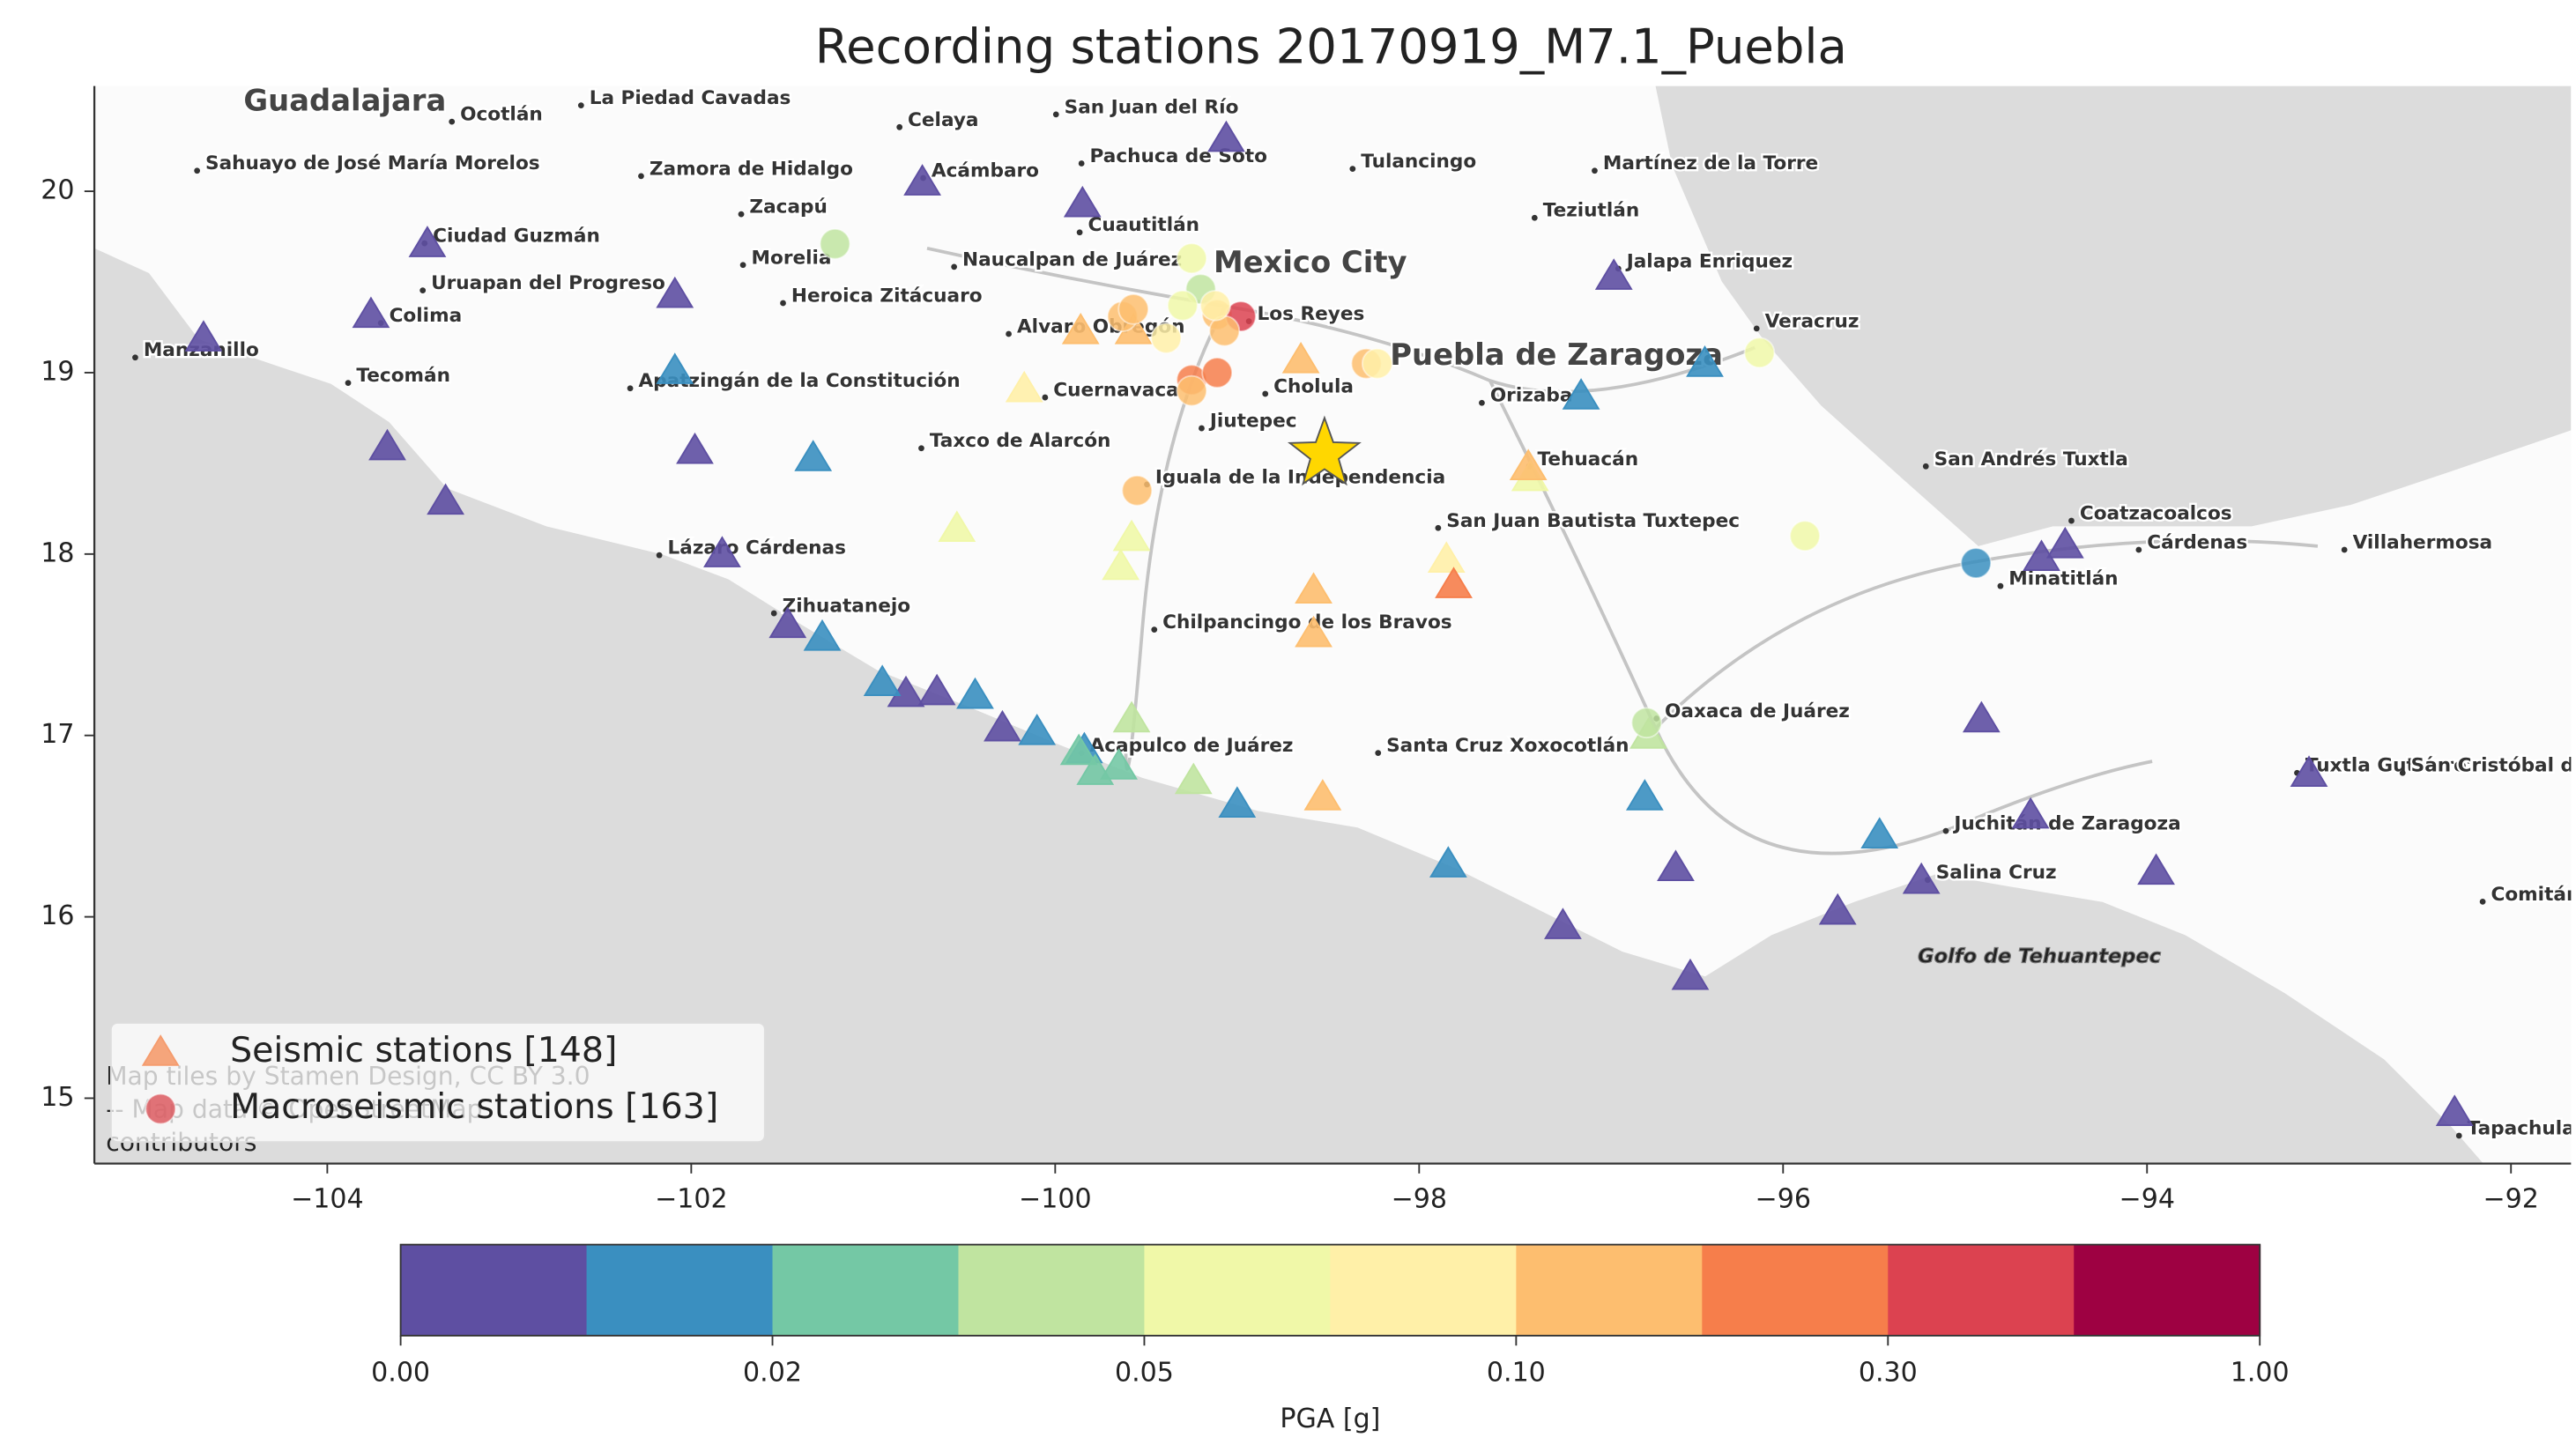 The image size is (2576, 1452). I want to click on y-tick-label: 17, so click(57, 734).